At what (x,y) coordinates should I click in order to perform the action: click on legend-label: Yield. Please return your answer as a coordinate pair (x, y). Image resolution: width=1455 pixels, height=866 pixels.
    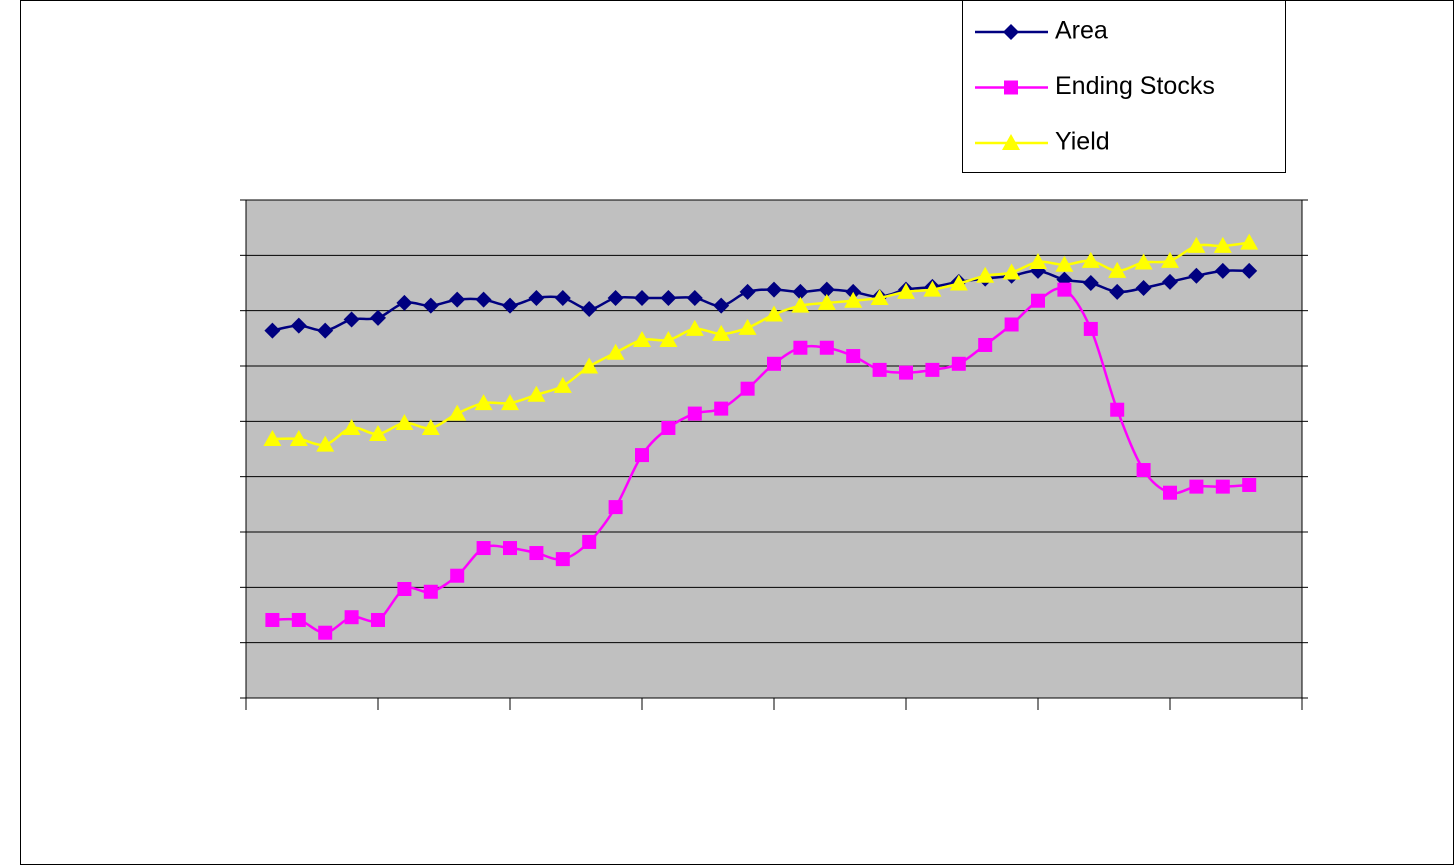
    Looking at the image, I should click on (1082, 142).